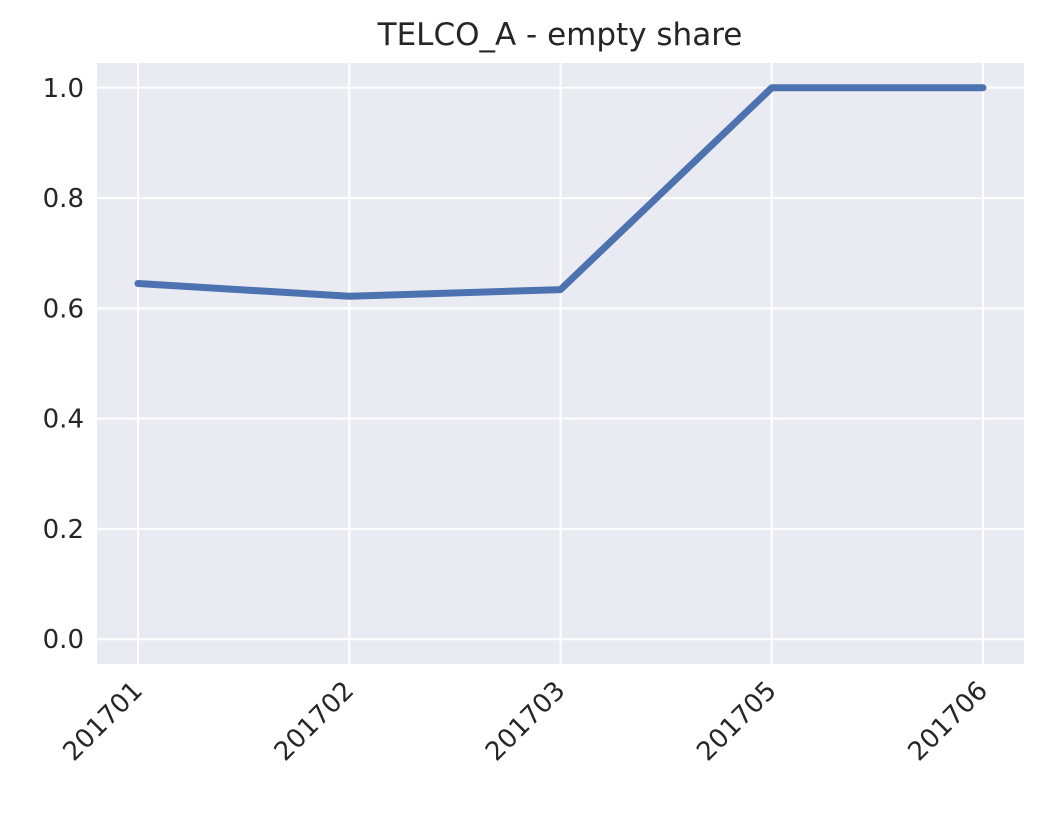 Image resolution: width=1059 pixels, height=826 pixels. What do you see at coordinates (63, 420) in the screenshot?
I see `y-tick-label: 0.4` at bounding box center [63, 420].